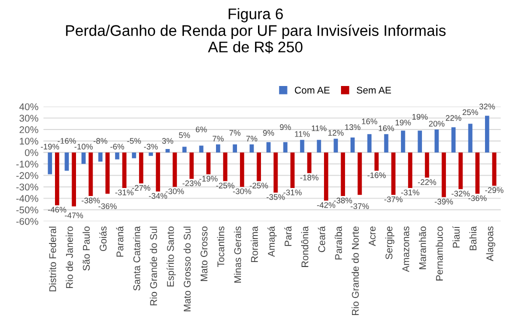  Describe the element at coordinates (168, 141) in the screenshot. I see `data-label: 3%` at that location.